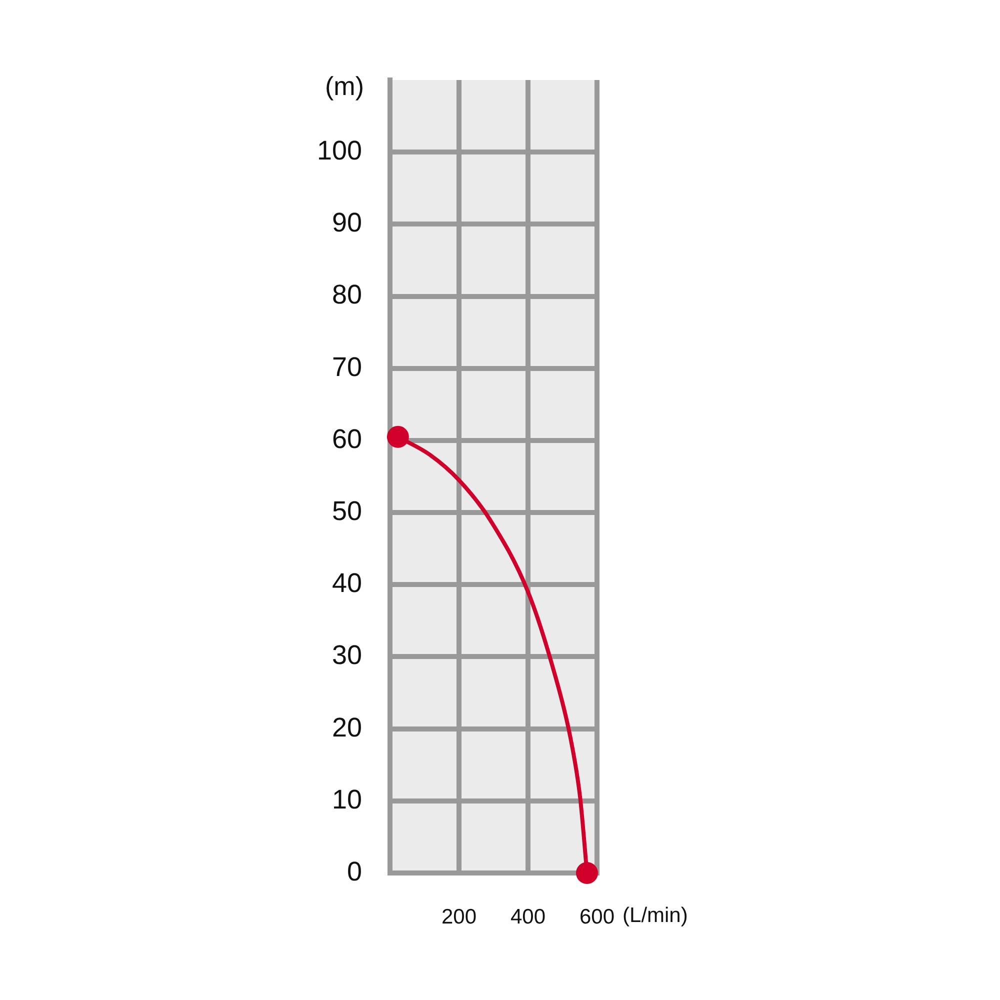 This screenshot has width=1000, height=1000. I want to click on y-tick-label: 40, so click(347, 583).